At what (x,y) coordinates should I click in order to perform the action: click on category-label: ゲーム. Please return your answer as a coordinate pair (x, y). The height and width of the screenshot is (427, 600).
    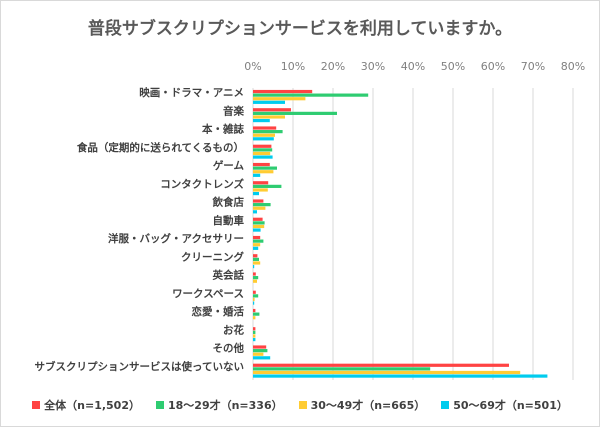
    Looking at the image, I should click on (229, 165).